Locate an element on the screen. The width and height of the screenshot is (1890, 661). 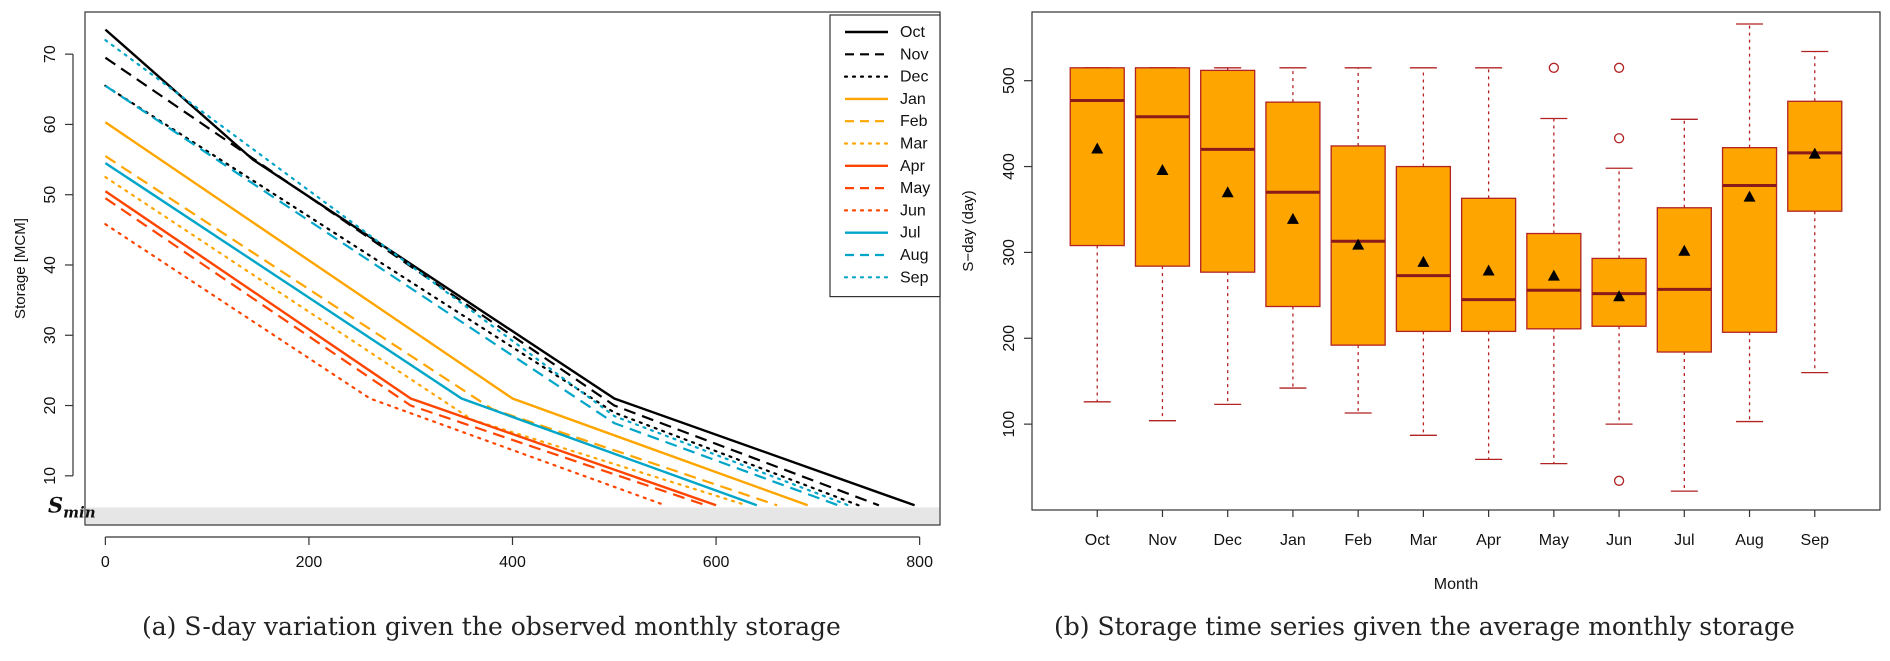
box-group-dec is located at coordinates (1228, 236).